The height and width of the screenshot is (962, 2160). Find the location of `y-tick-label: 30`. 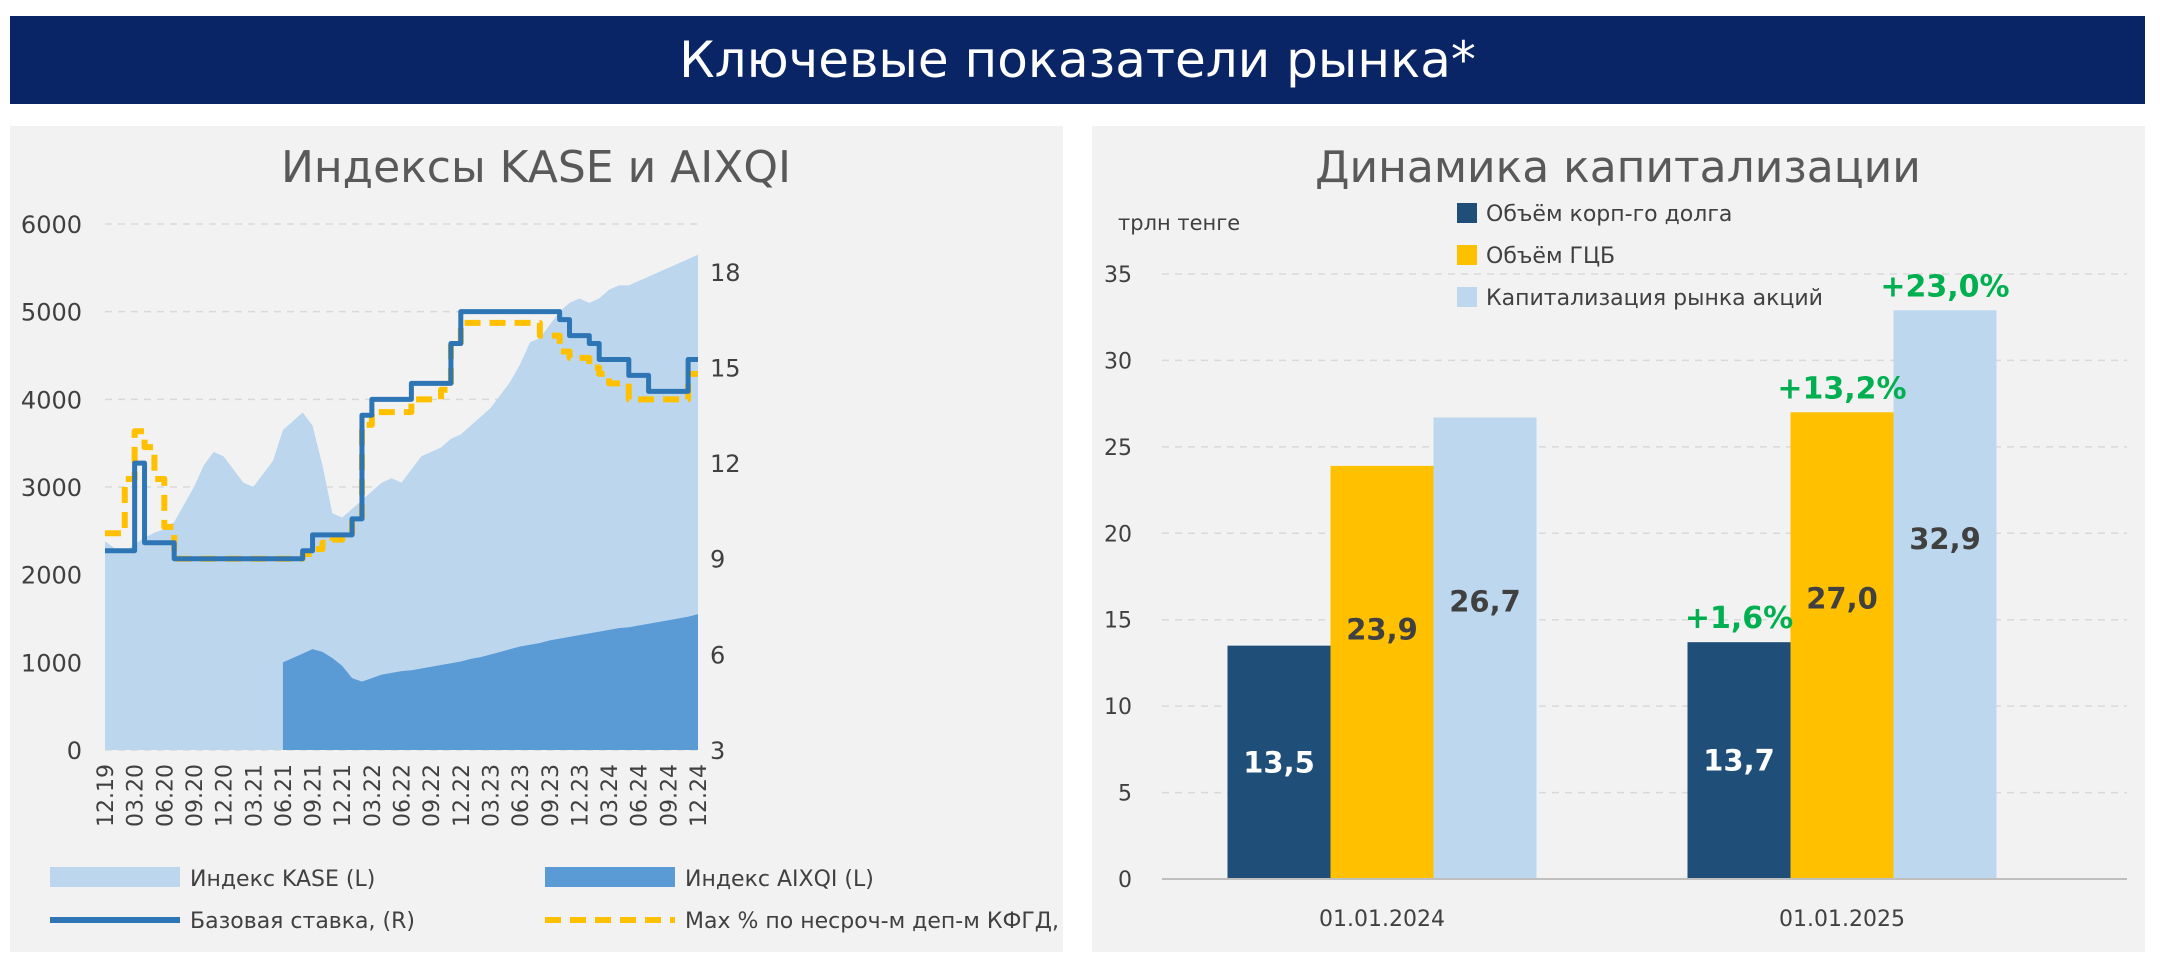

y-tick-label: 30 is located at coordinates (1118, 361).